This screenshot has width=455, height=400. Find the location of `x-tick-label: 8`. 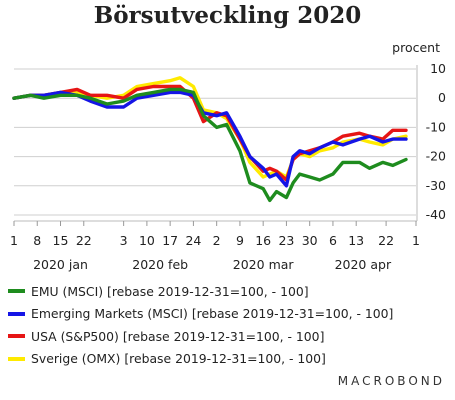

x-tick-label: 8 is located at coordinates (37, 240).